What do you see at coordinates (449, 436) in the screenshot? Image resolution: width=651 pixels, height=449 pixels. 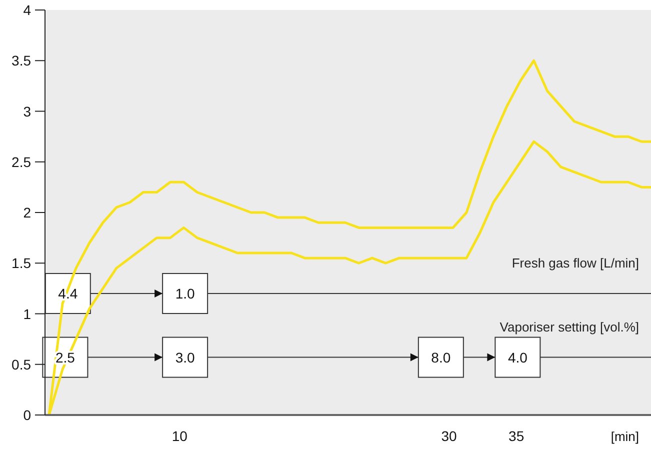 I see `x-tick-label: 30` at bounding box center [449, 436].